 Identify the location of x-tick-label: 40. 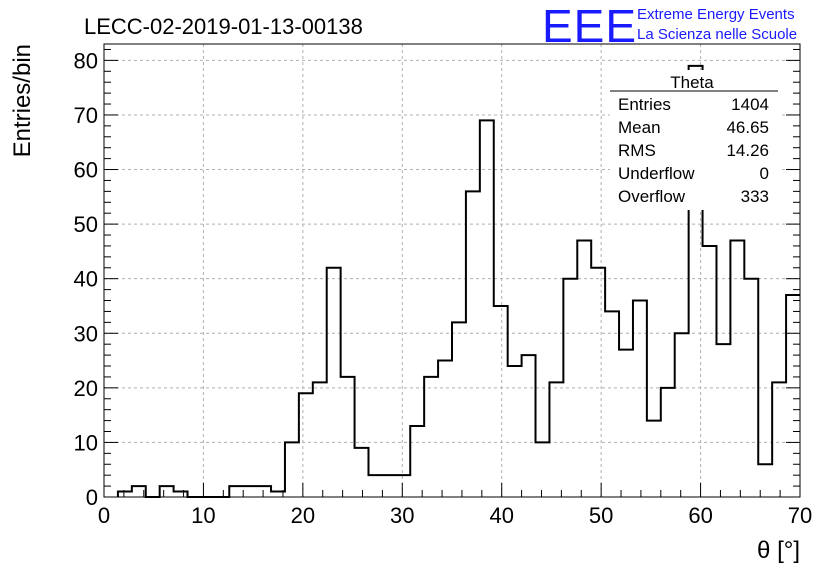
(501, 515).